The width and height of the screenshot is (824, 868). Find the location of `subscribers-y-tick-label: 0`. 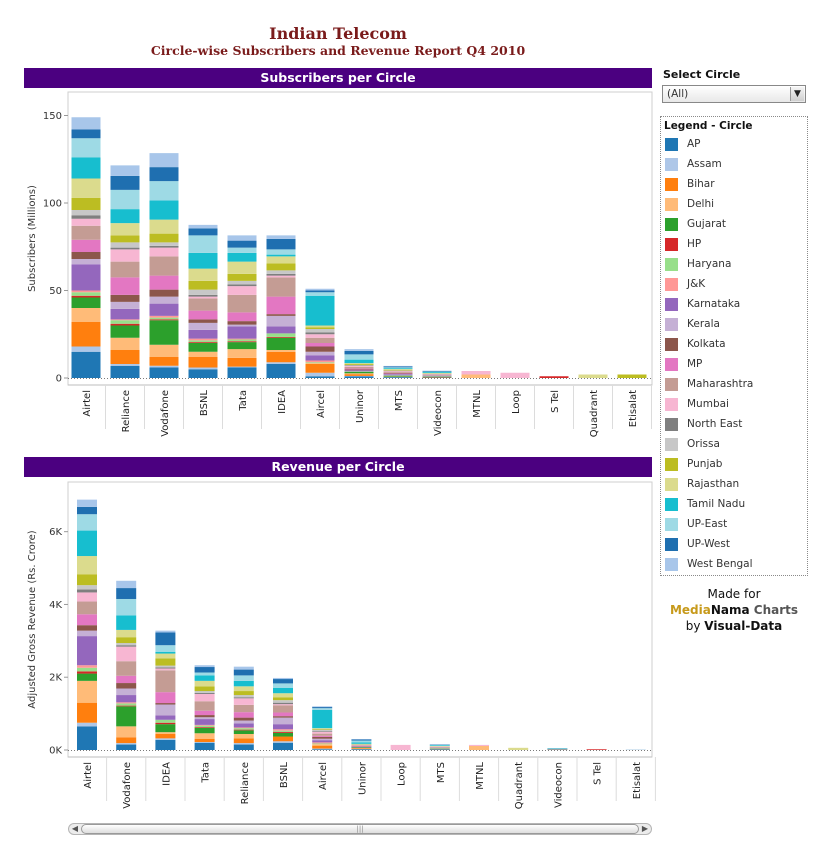

subscribers-y-tick-label: 0 is located at coordinates (59, 379).